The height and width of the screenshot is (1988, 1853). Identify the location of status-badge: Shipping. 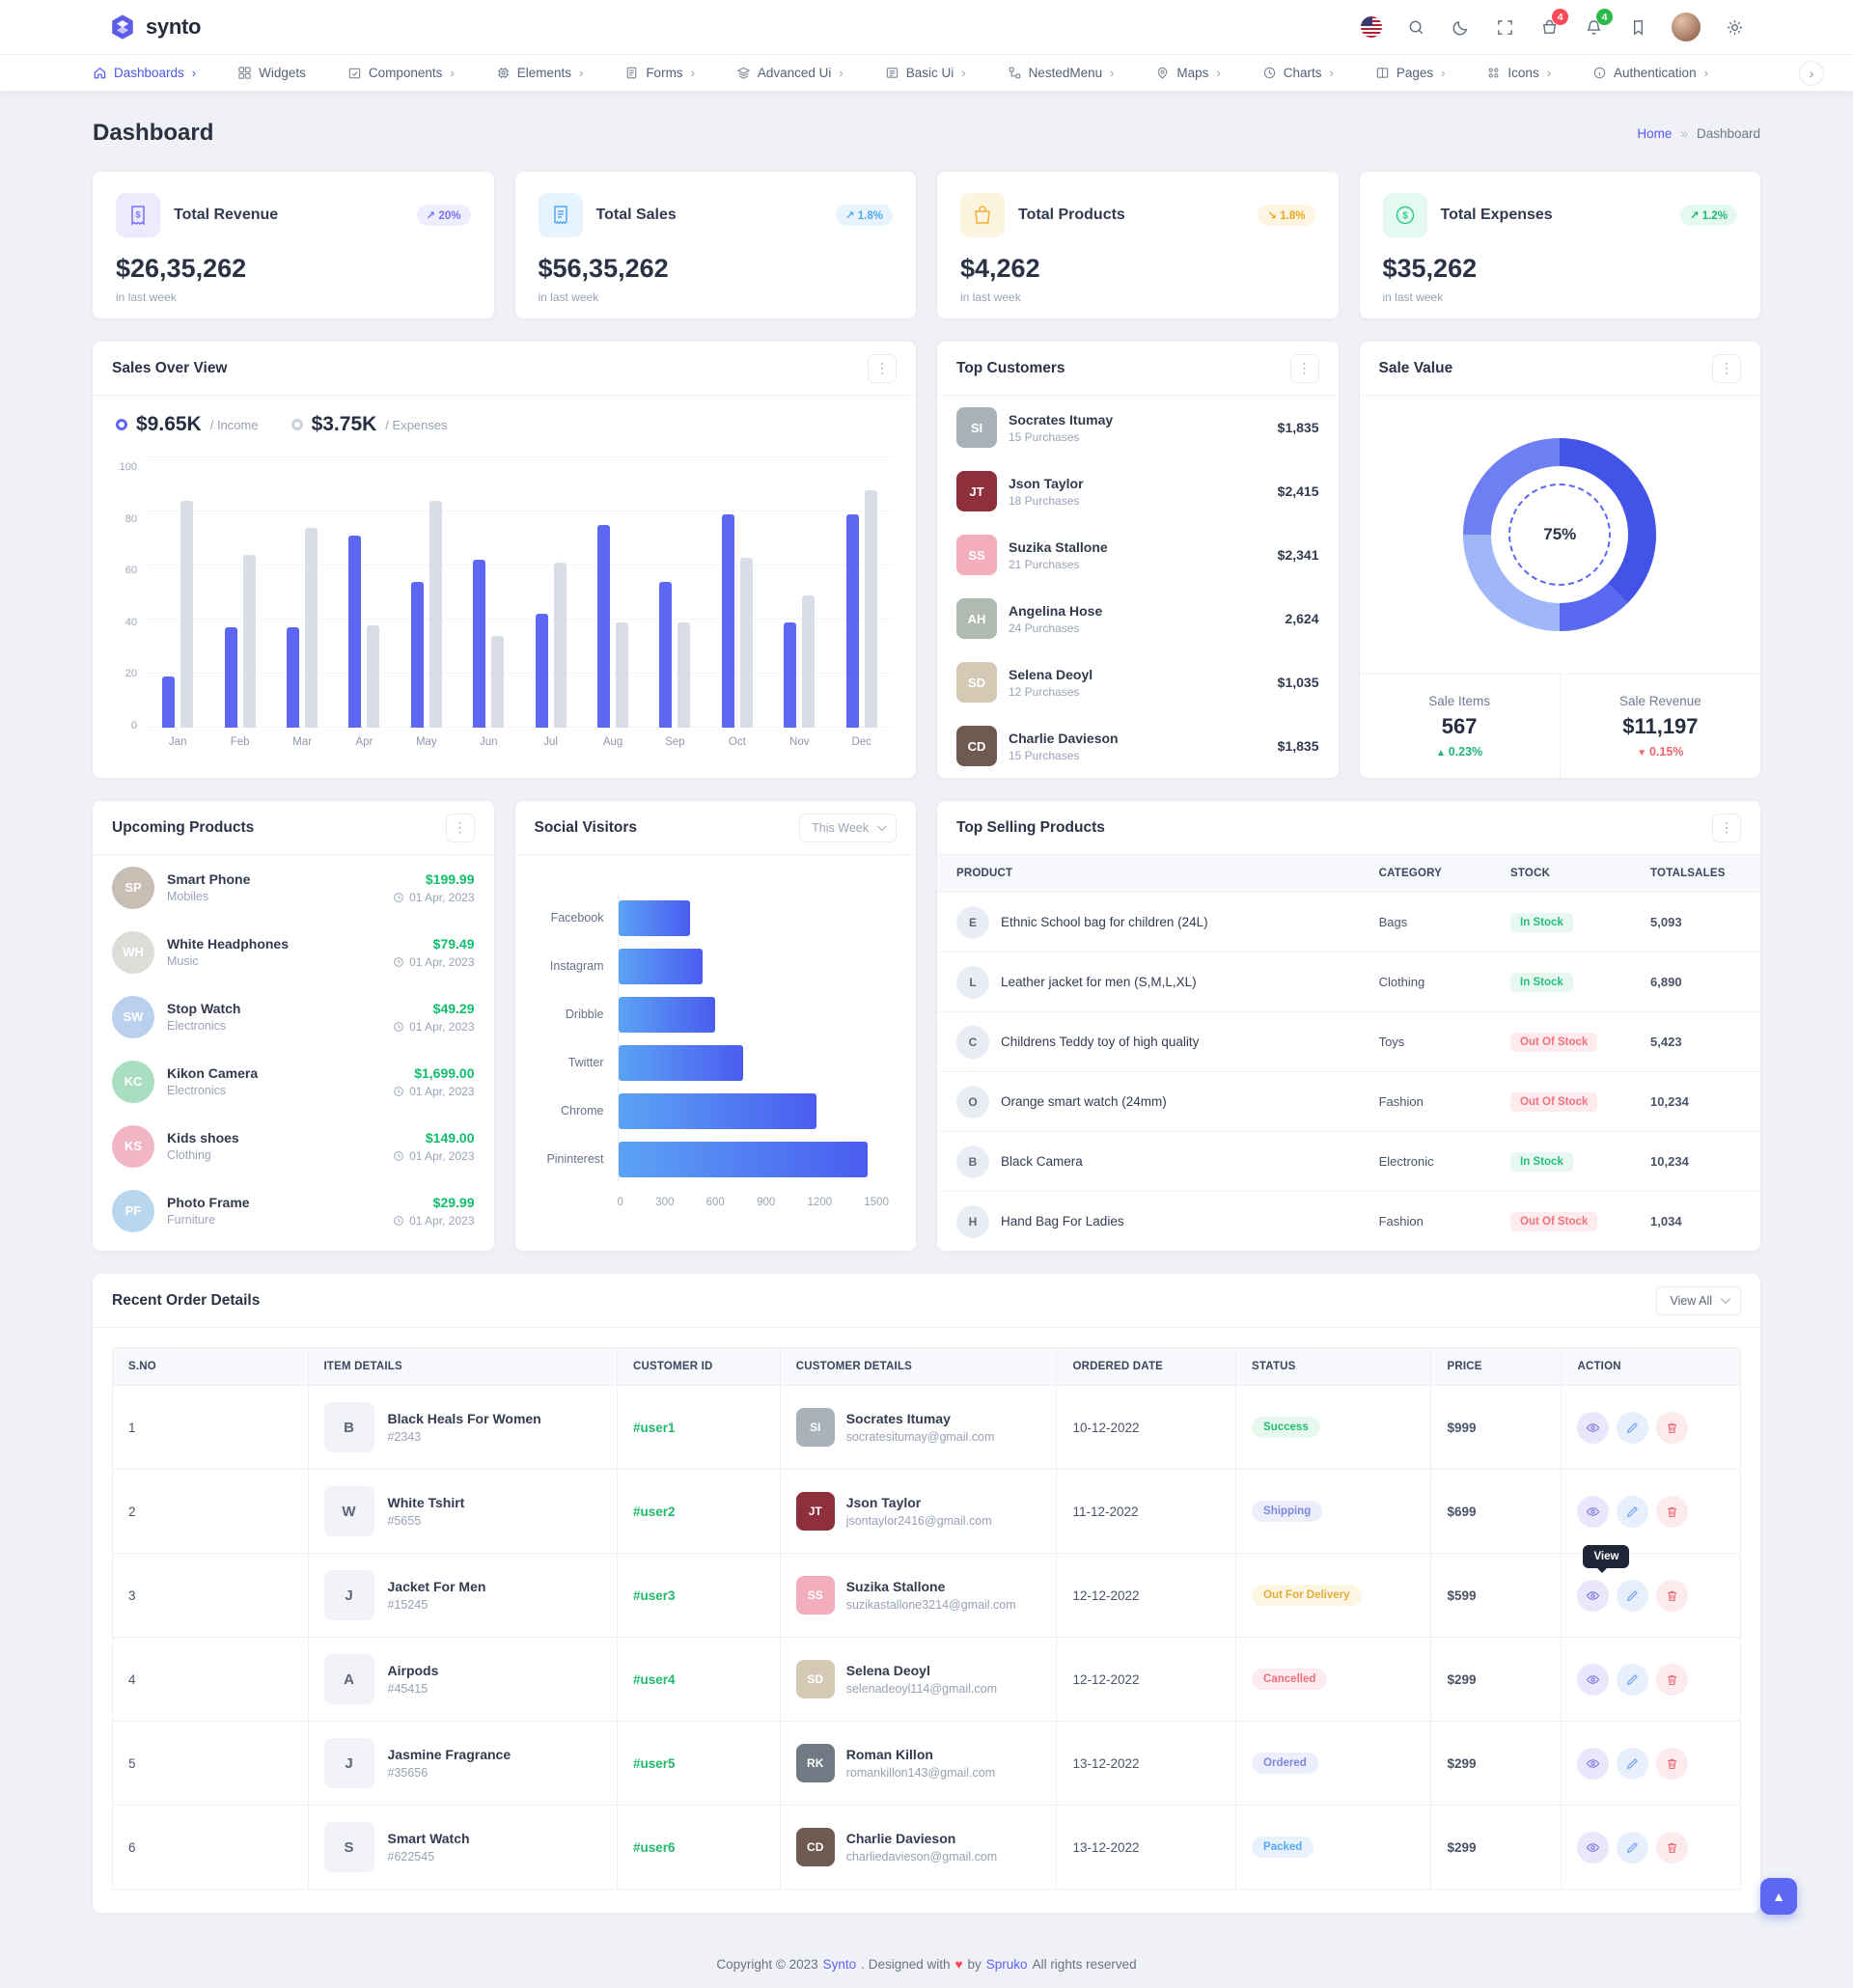
(1287, 1511).